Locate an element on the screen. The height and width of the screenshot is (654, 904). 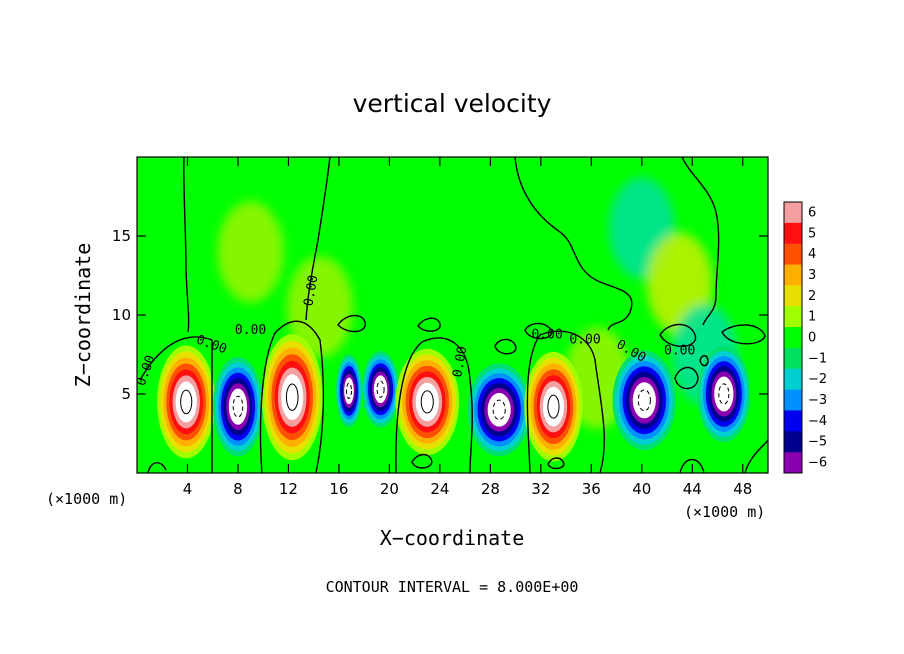
x-tick-label: 40 is located at coordinates (641, 489).